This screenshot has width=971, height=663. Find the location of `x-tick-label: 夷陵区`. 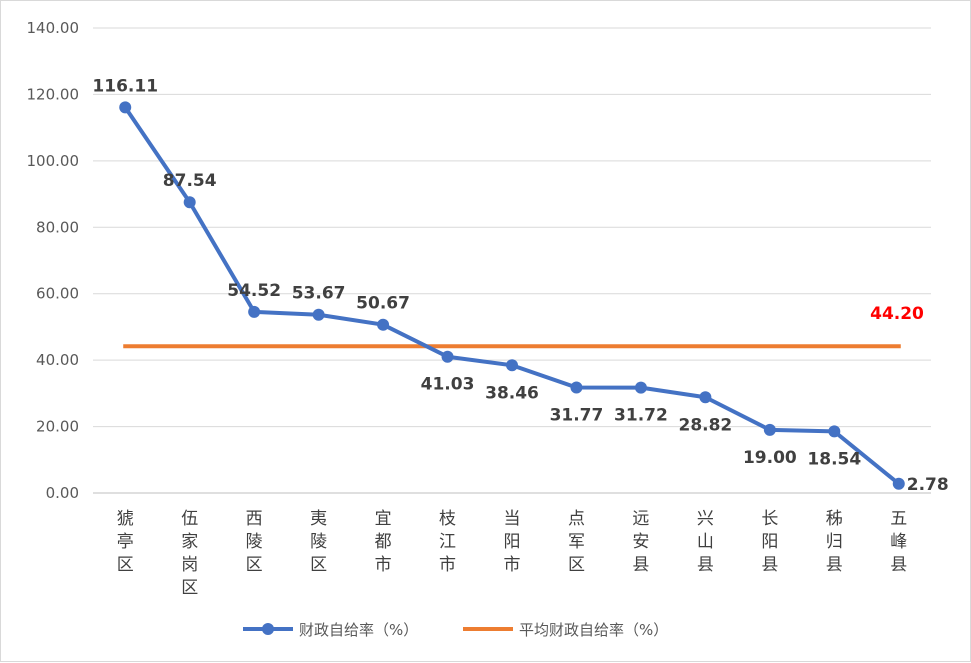

x-tick-label: 夷陵区 is located at coordinates (318, 542).